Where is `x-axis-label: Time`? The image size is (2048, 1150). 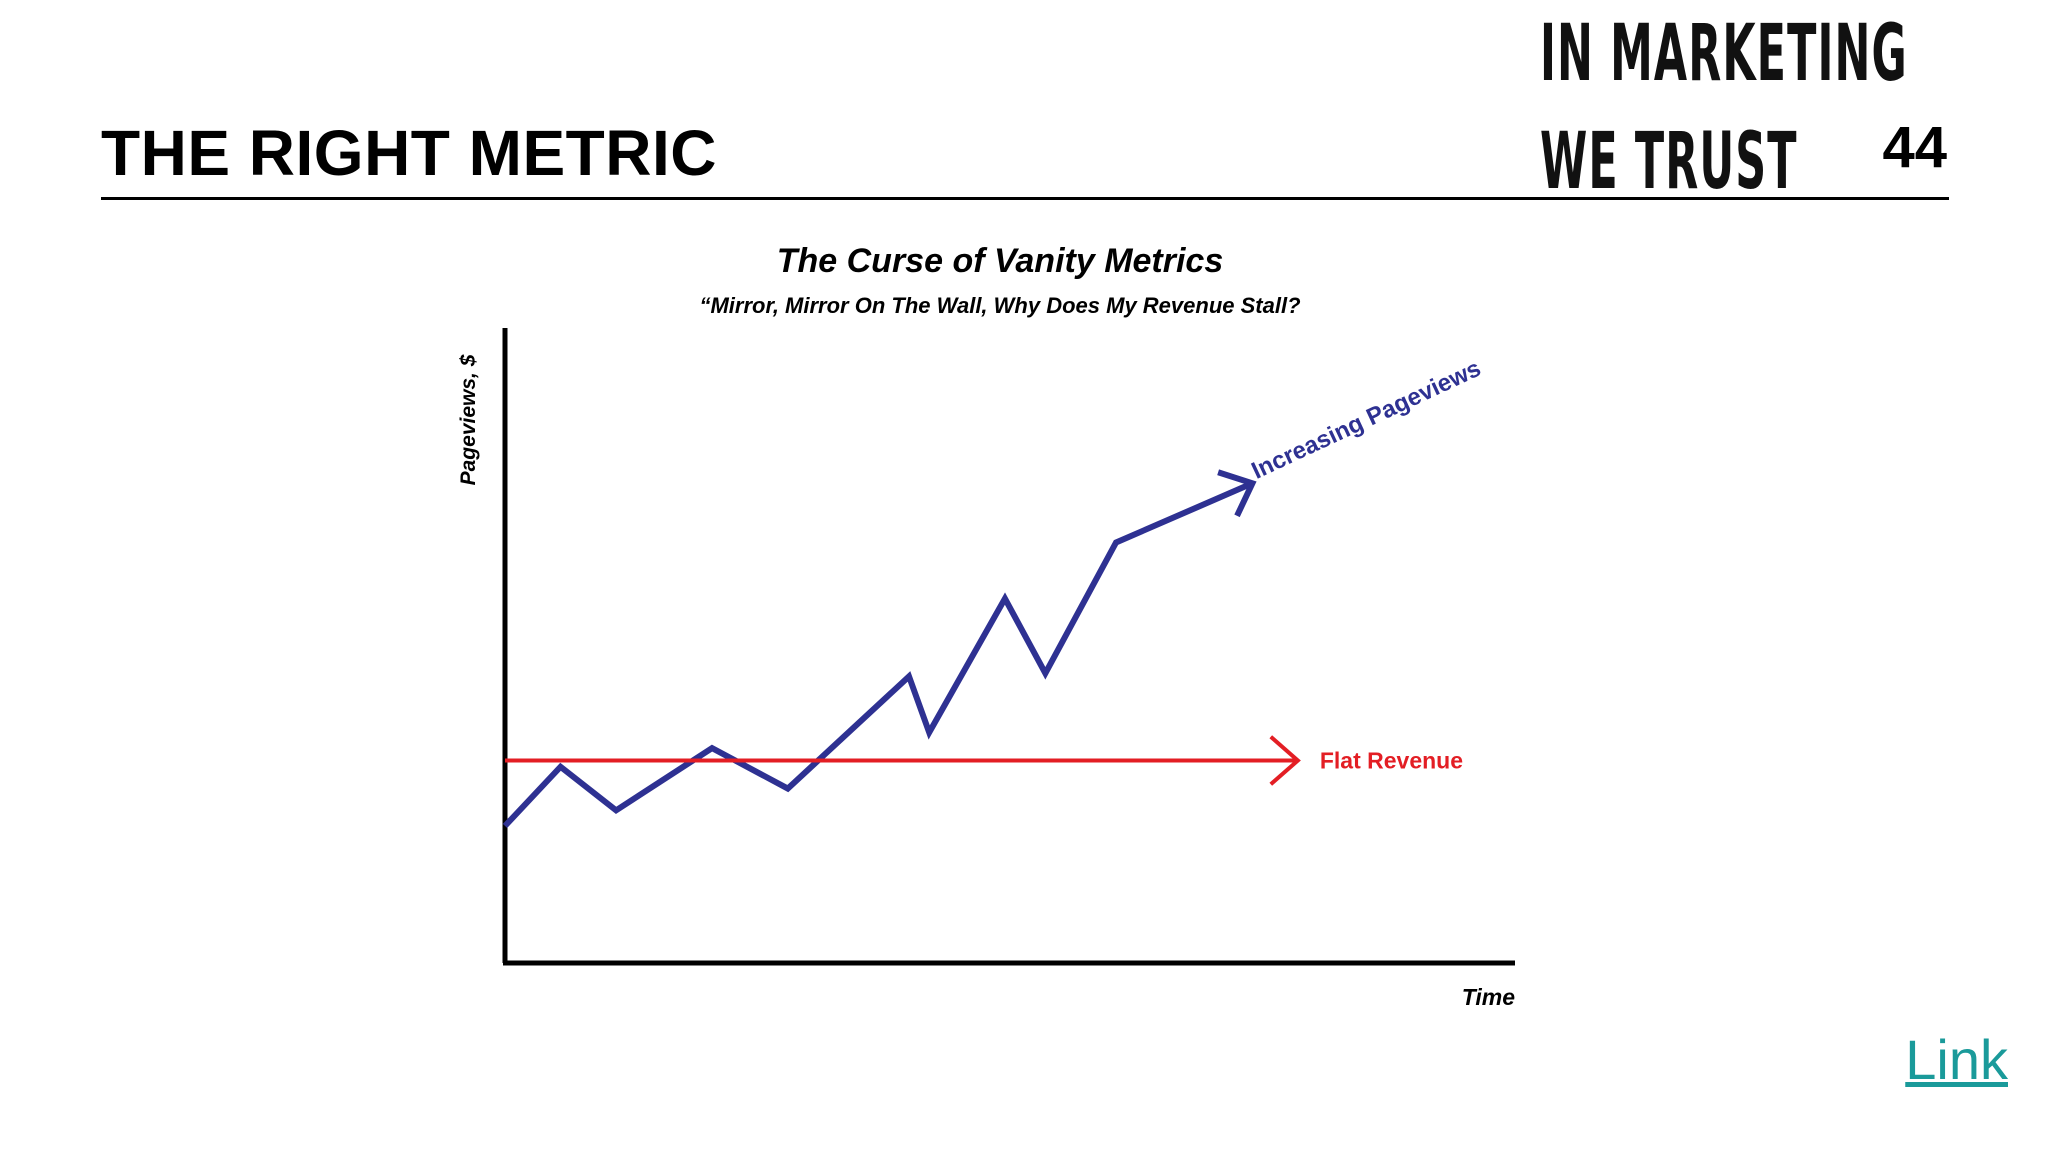 x-axis-label: Time is located at coordinates (1488, 997).